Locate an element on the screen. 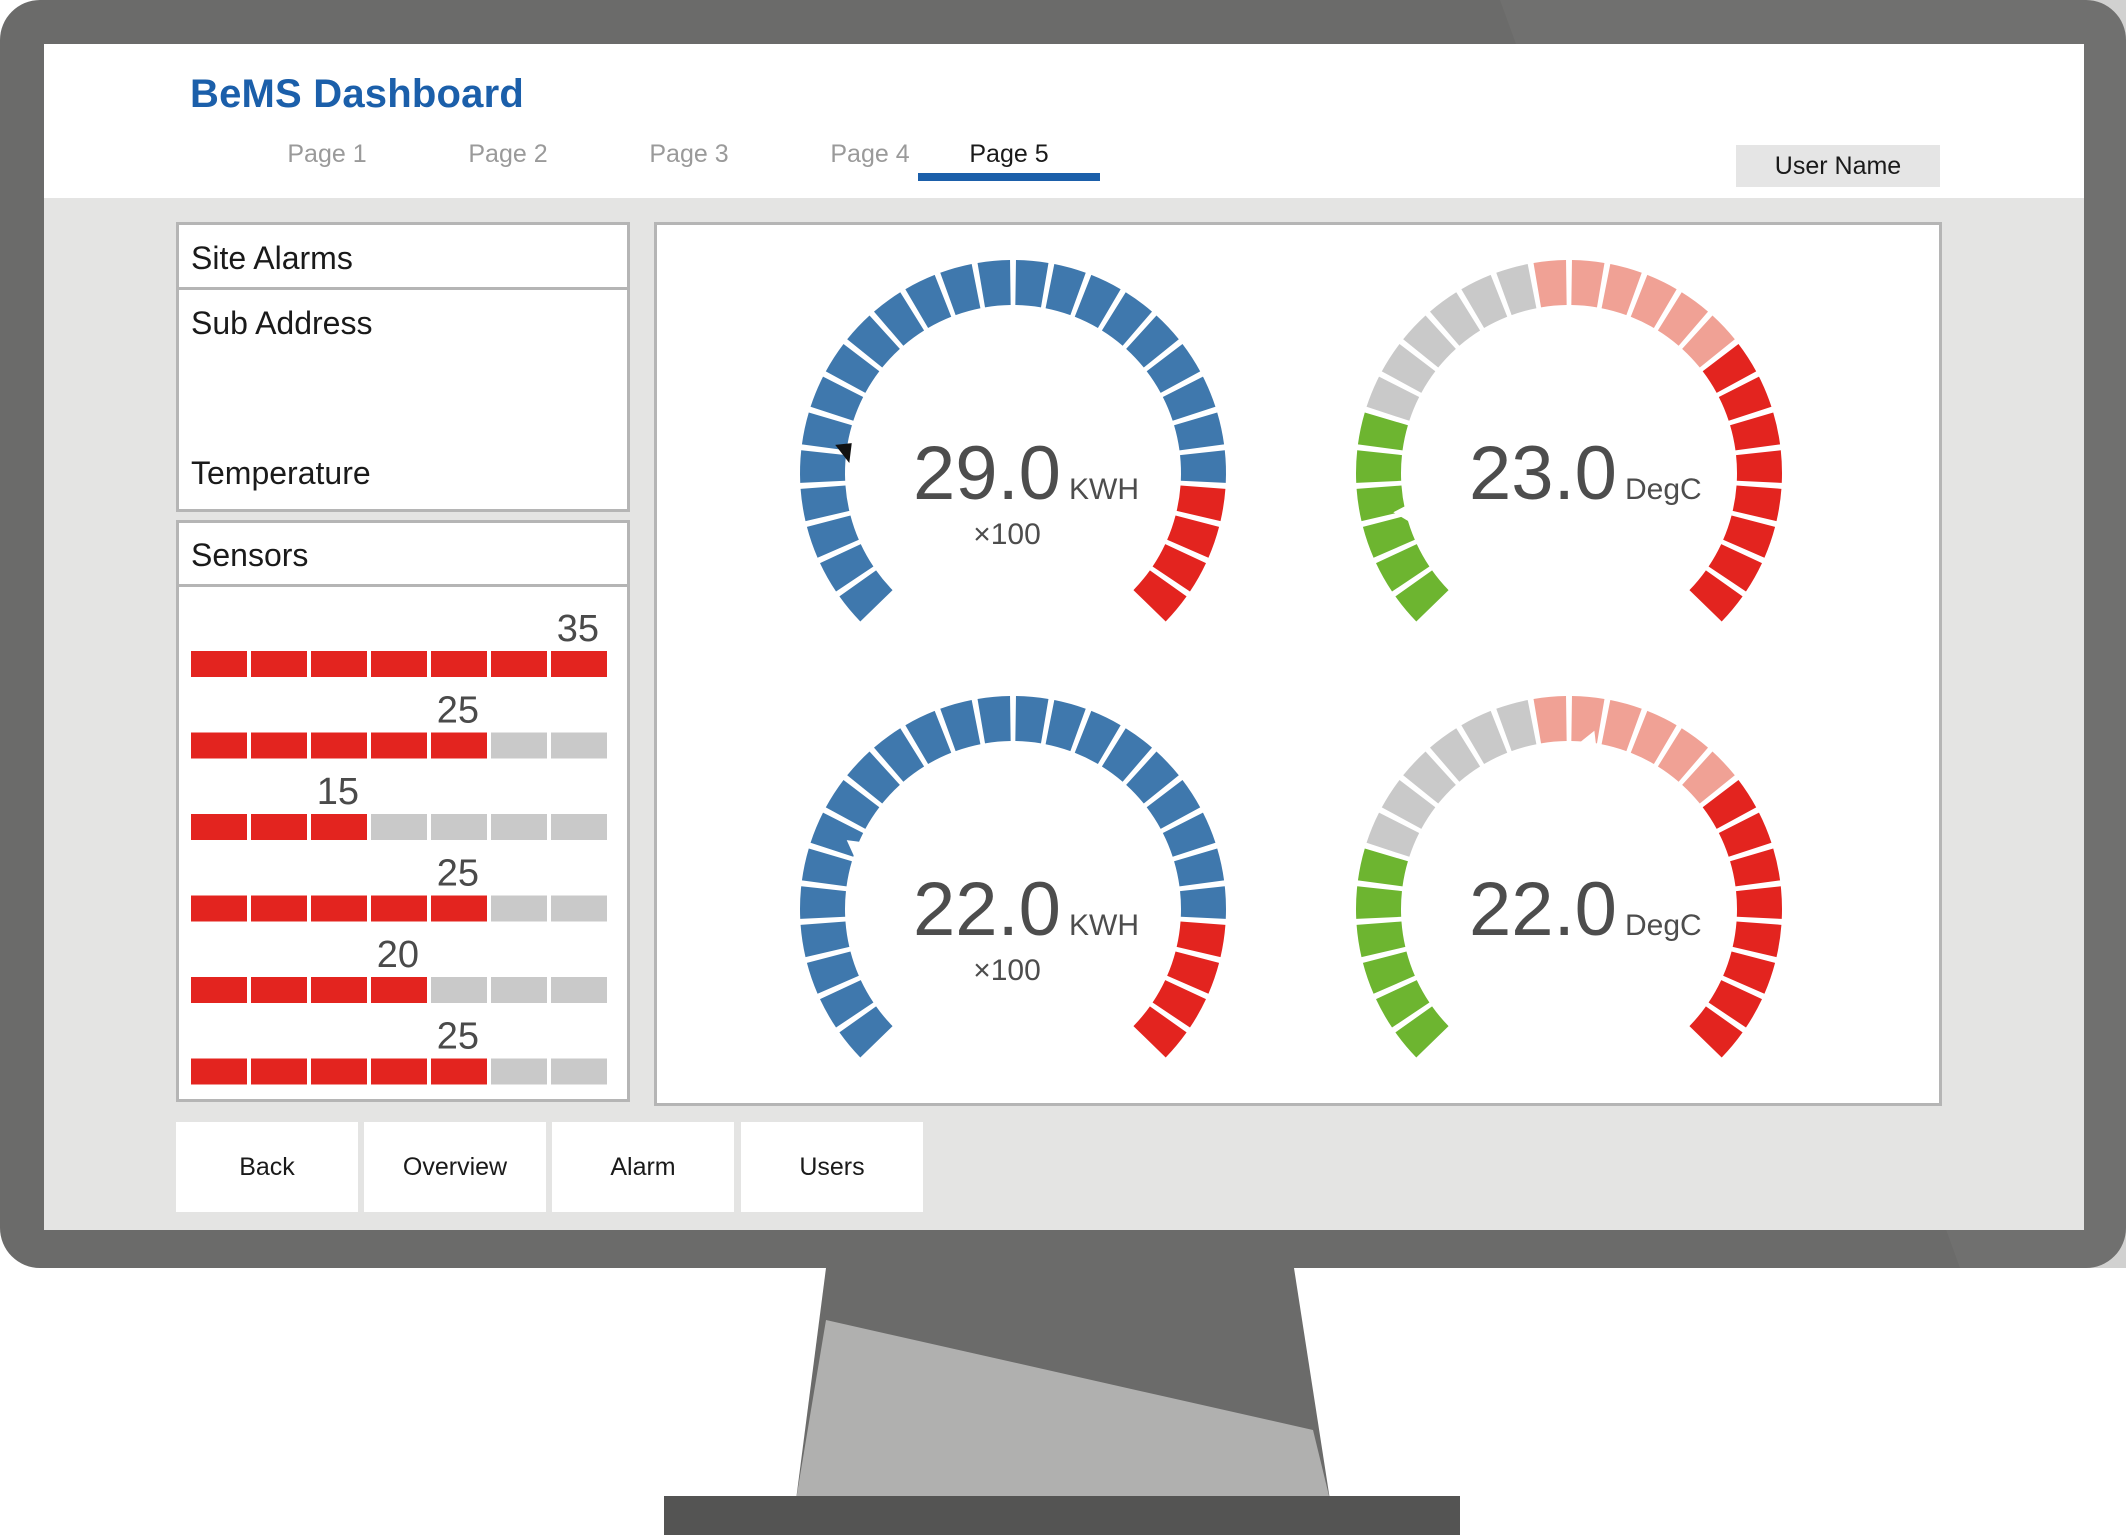 This screenshot has width=2126, height=1535. tab-page-1: Page 1 is located at coordinates (327, 154).